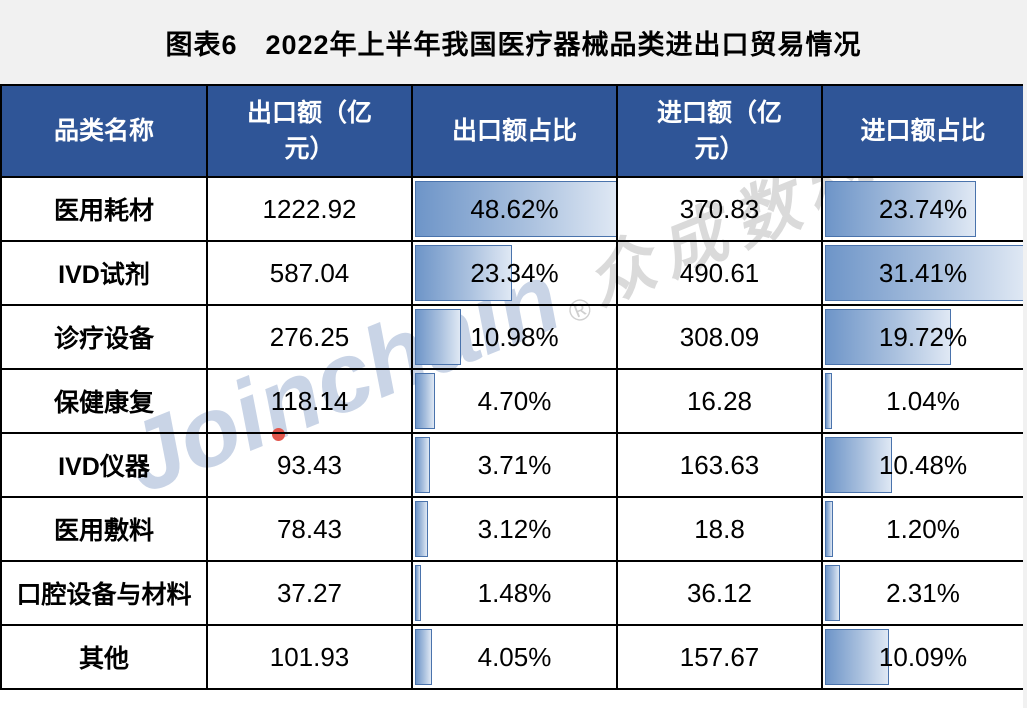 This screenshot has width=1027, height=708. What do you see at coordinates (719, 337) in the screenshot?
I see `import-value-cell: 308.09` at bounding box center [719, 337].